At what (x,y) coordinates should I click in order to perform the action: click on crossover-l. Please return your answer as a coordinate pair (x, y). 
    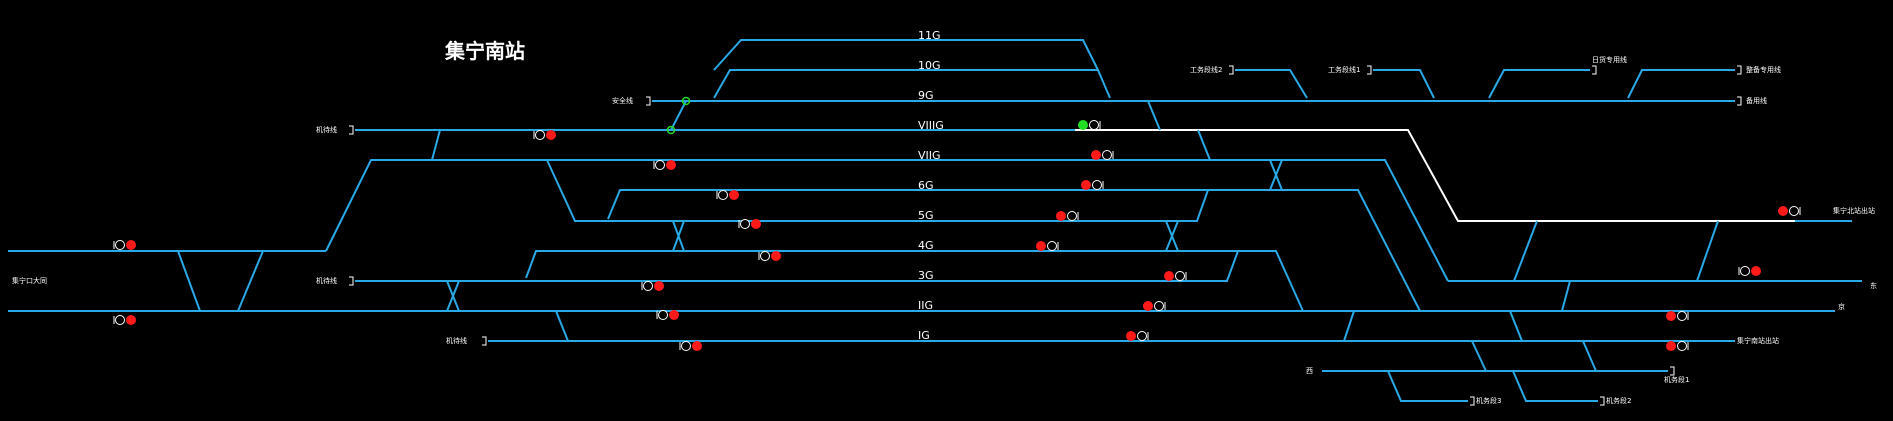
    Looking at the image, I should click on (1516, 326).